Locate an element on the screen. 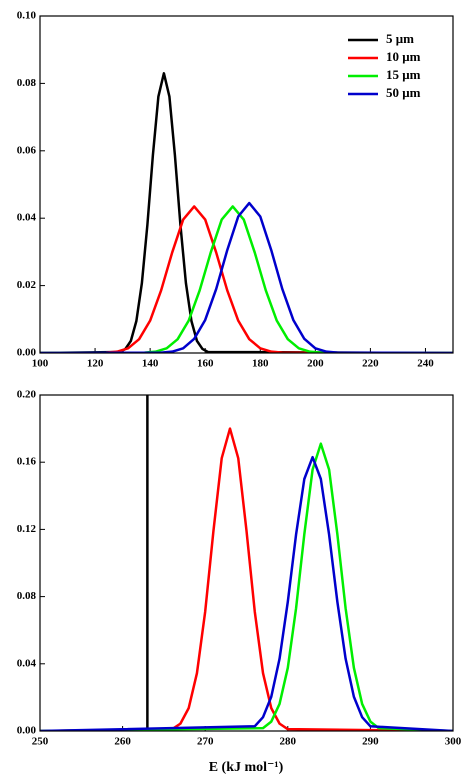 This screenshot has height=783, width=474. y-tick-label: 0.20 is located at coordinates (27, 395).